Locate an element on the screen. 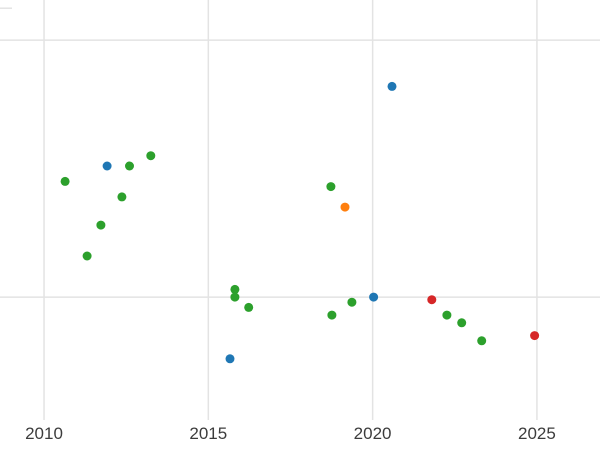 Image resolution: width=600 pixels, height=450 pixels. x-axis: 2010 2015 2020 2025 is located at coordinates (290, 433).